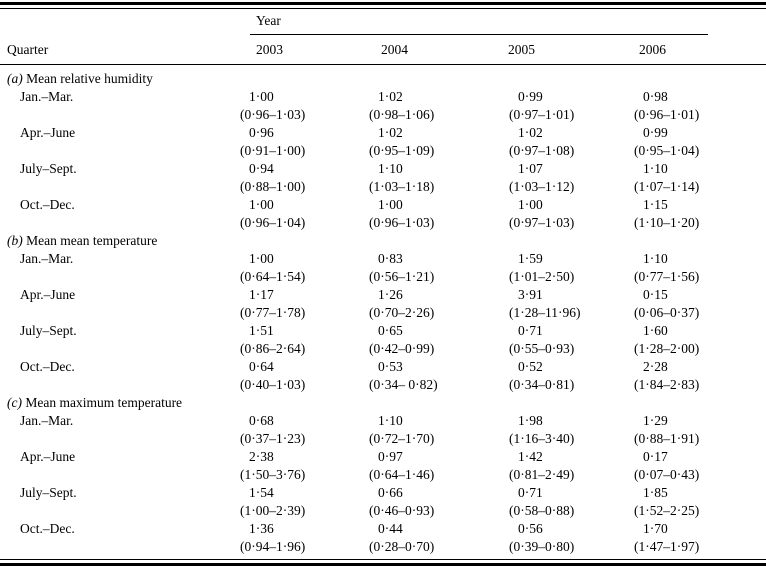 This screenshot has width=766, height=575. What do you see at coordinates (272, 106) in the screenshot?
I see `estimate-cell: 1·00 (0·96–1·03)` at bounding box center [272, 106].